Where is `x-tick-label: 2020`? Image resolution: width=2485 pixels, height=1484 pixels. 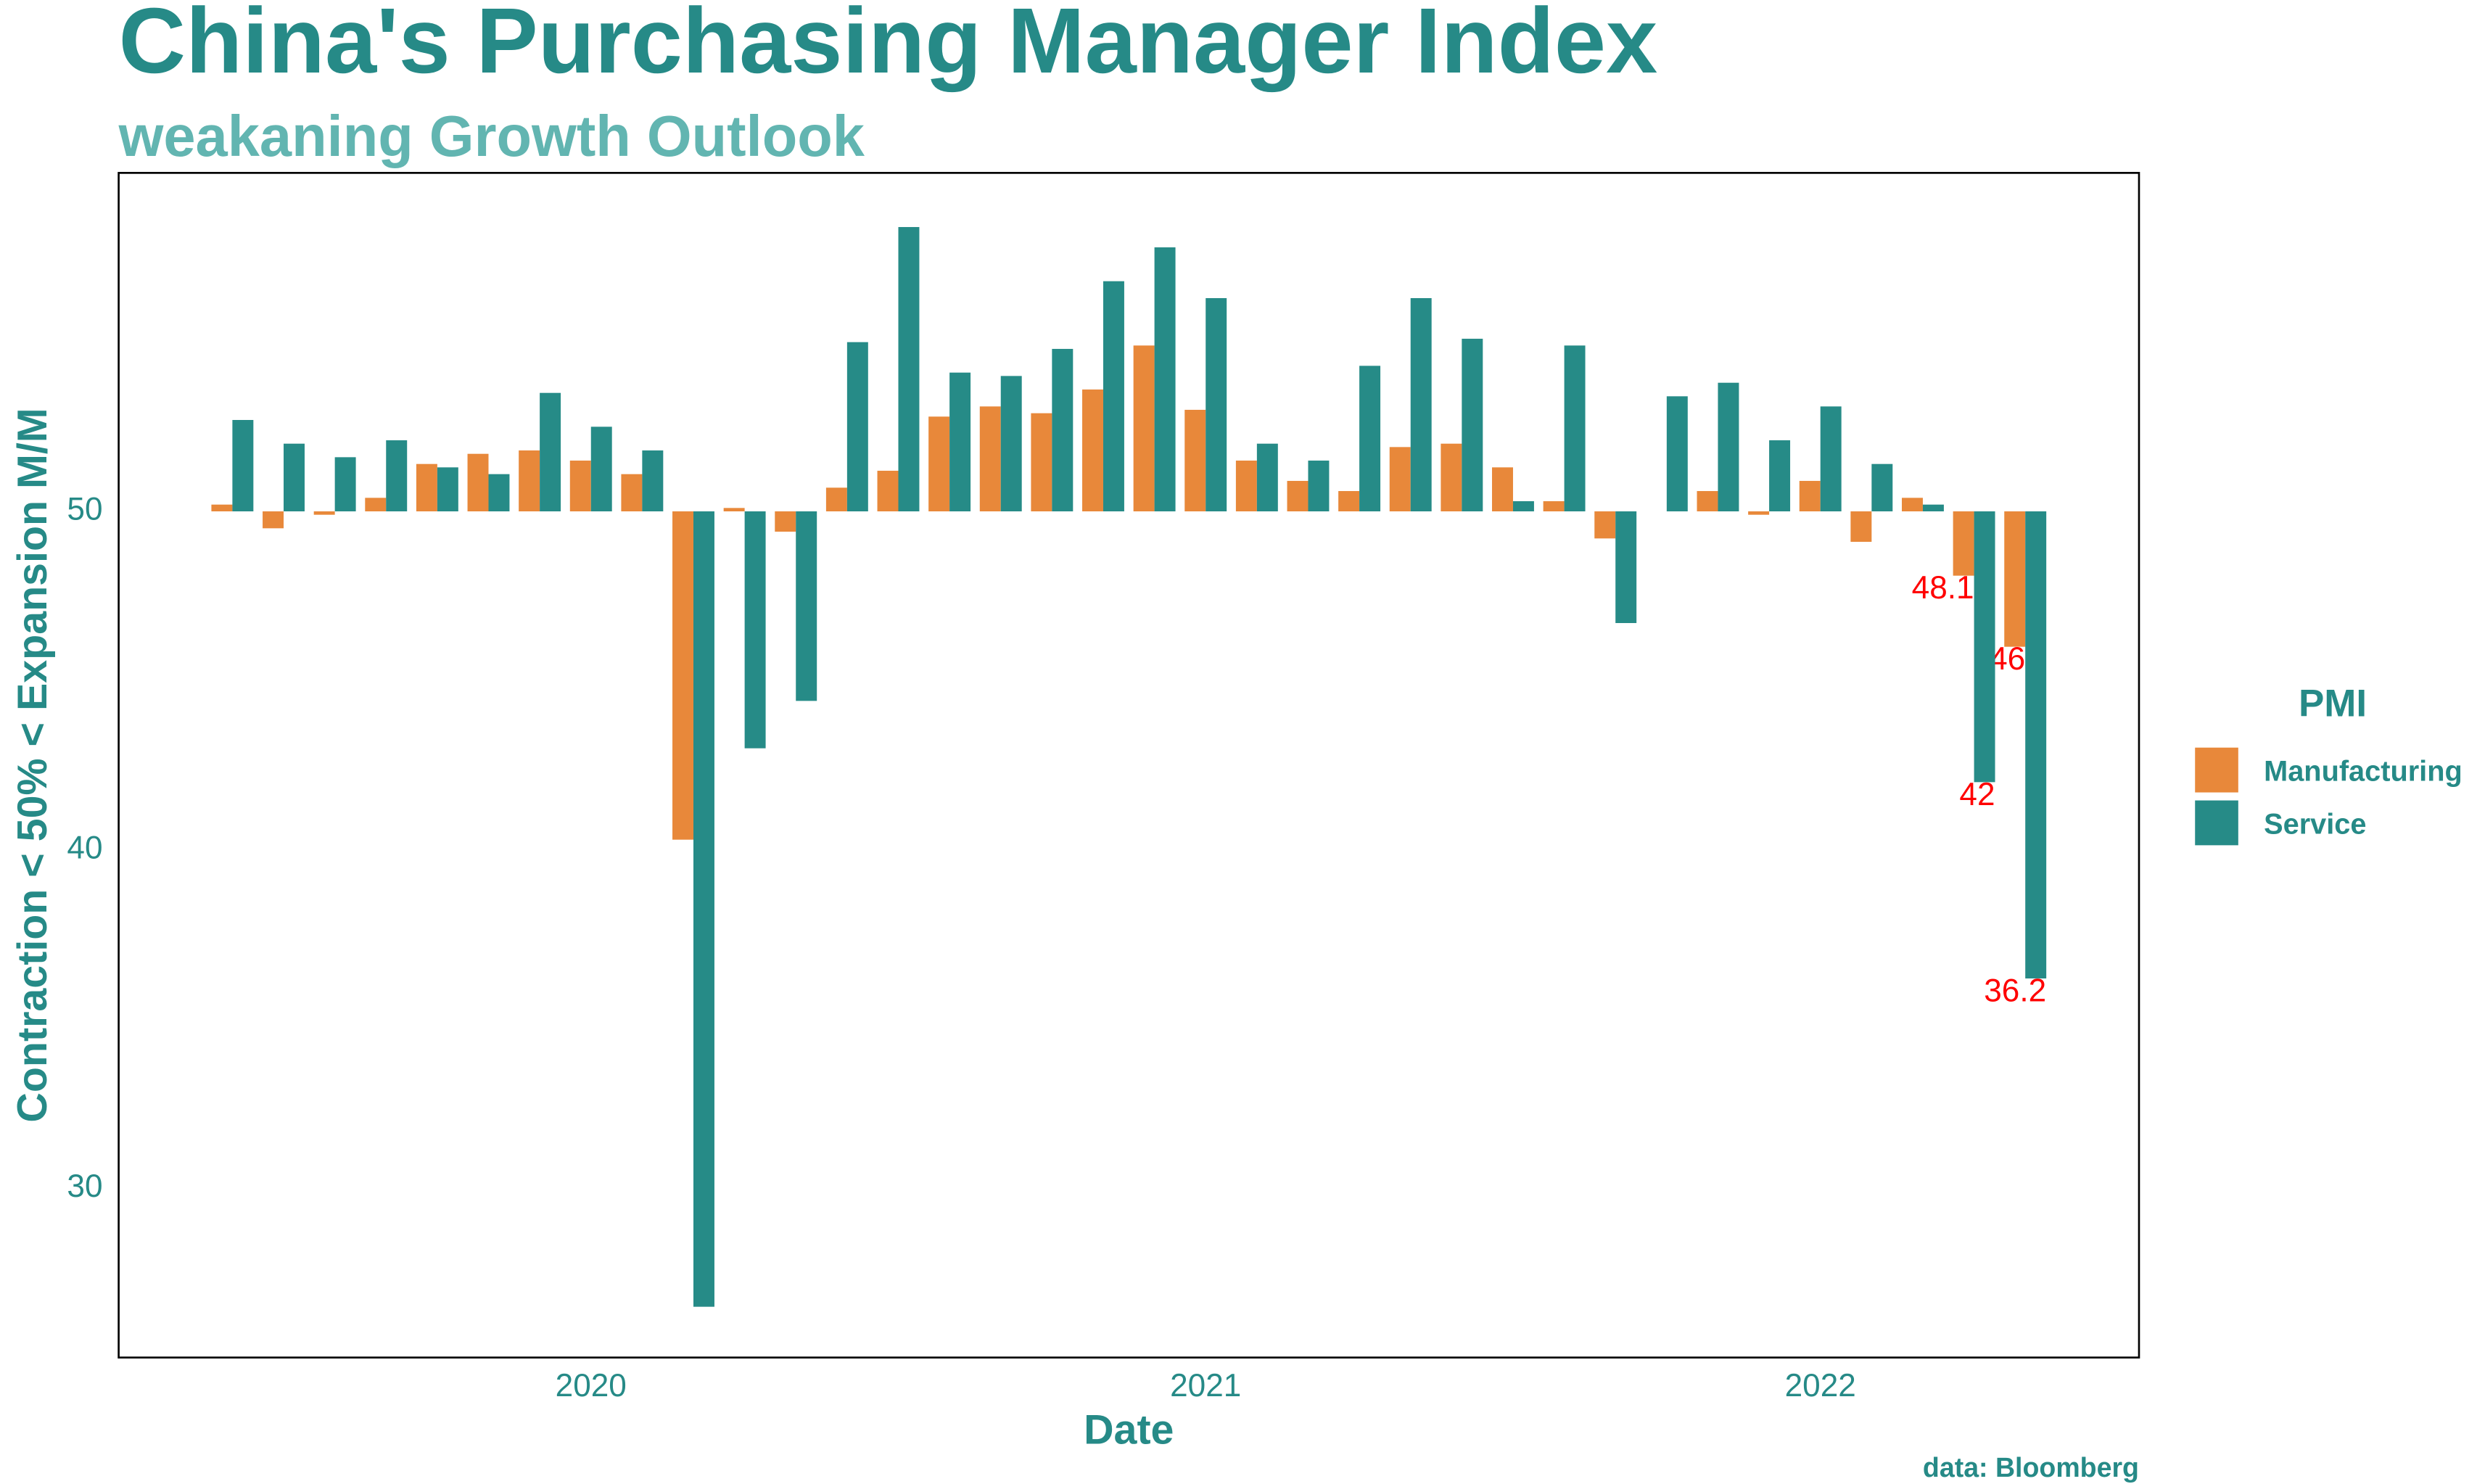
x-tick-label: 2020 is located at coordinates (591, 1385).